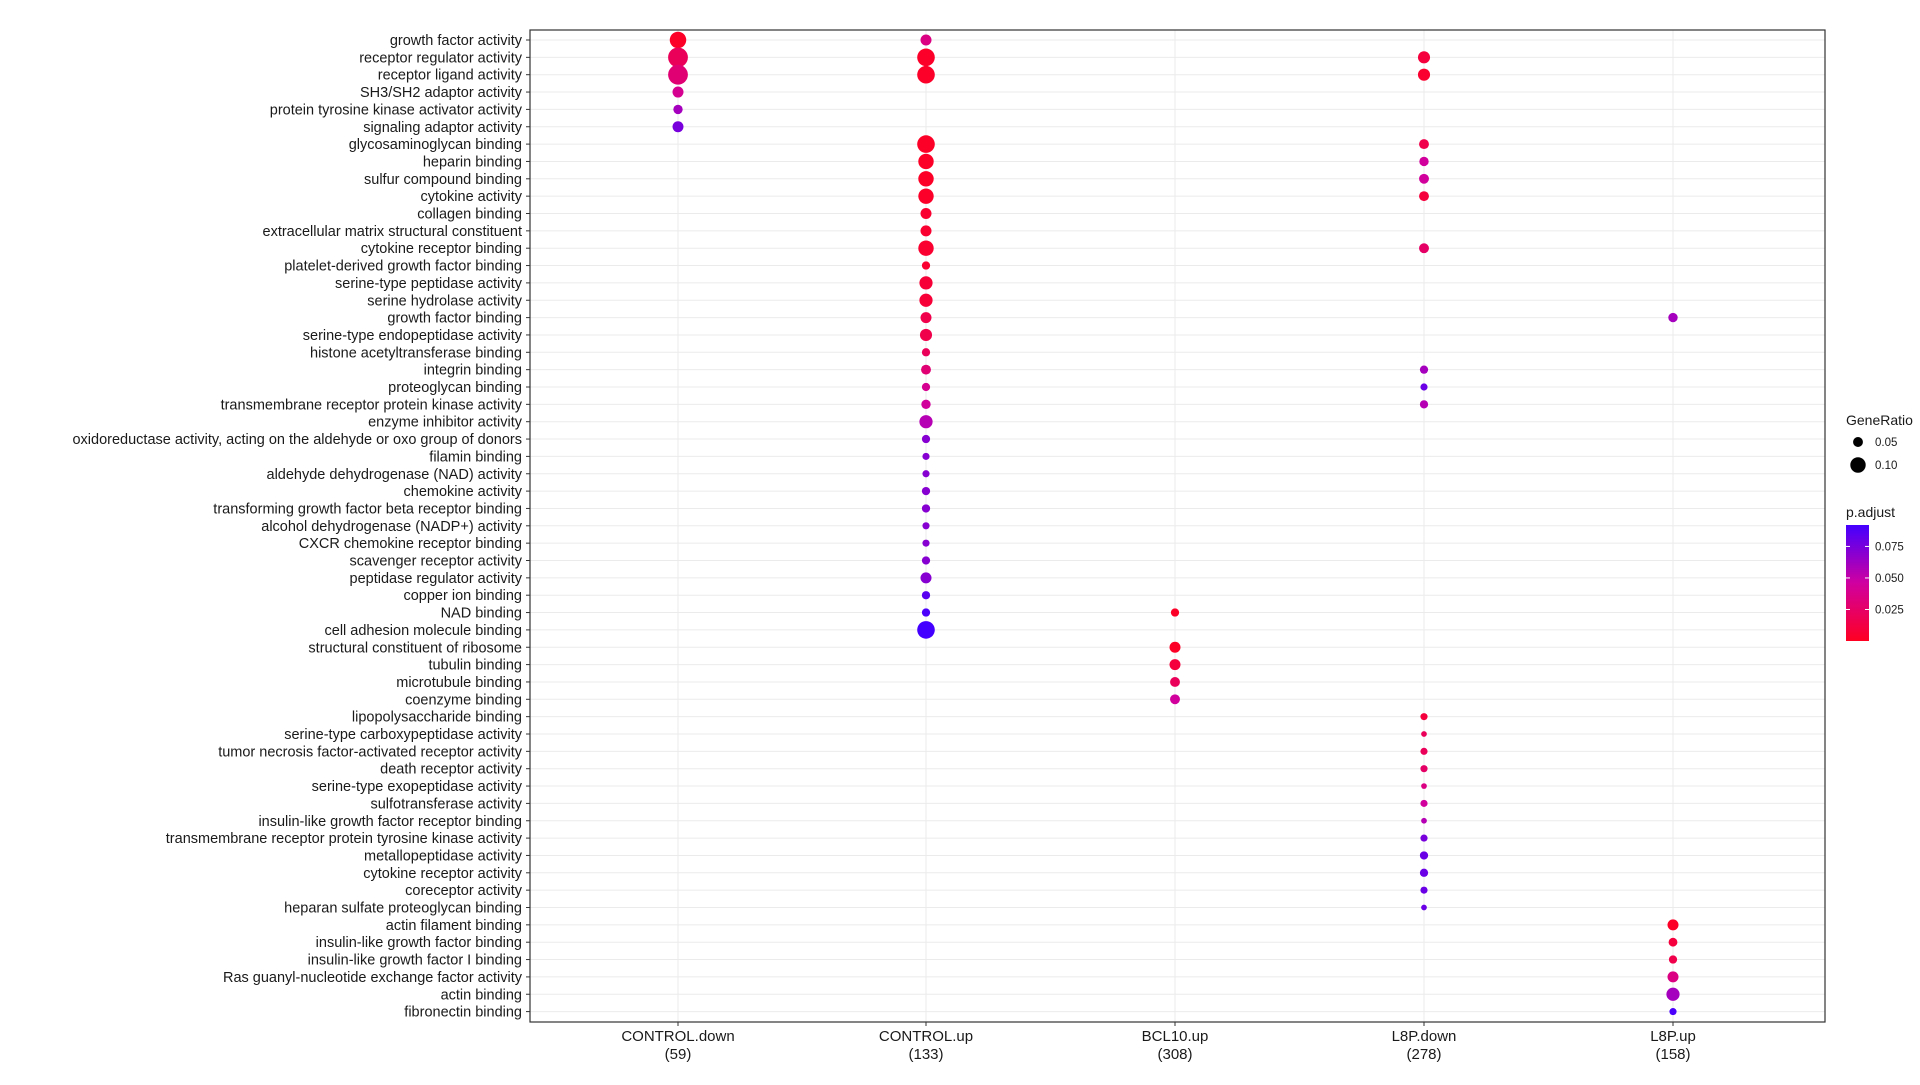  What do you see at coordinates (472, 162) in the screenshot?
I see `y-tick-label: heparin binding` at bounding box center [472, 162].